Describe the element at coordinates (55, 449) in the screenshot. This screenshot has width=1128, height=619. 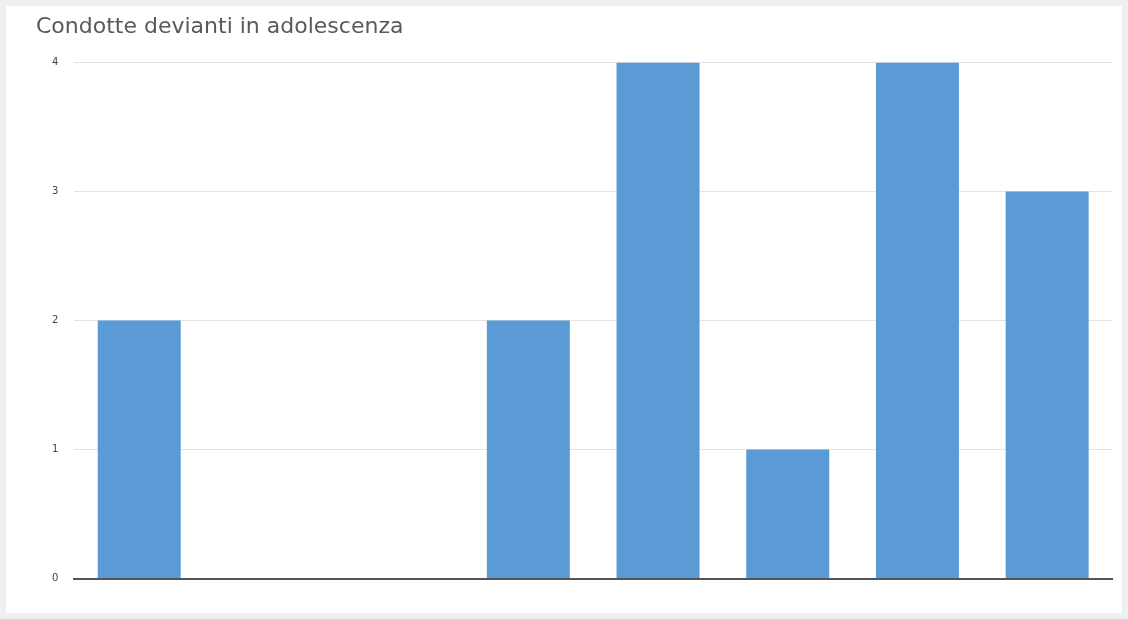
I see `y-tick-label: 1` at that location.